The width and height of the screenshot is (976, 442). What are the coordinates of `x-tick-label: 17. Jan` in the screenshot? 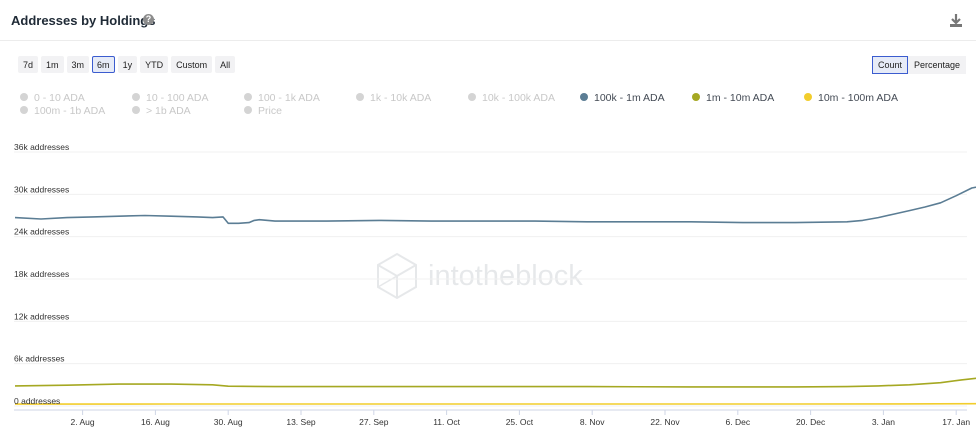 It's located at (956, 422).